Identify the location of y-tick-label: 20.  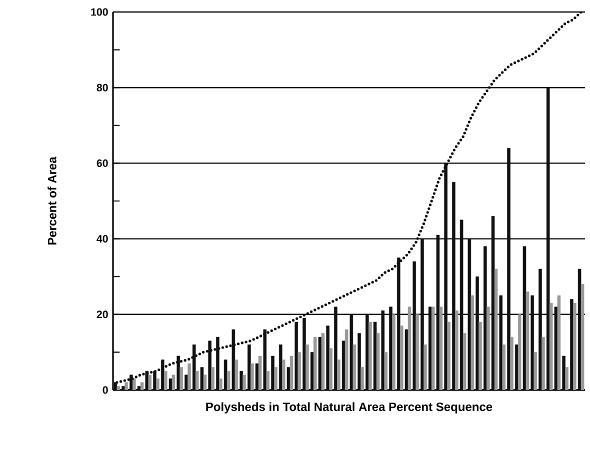
(102, 314).